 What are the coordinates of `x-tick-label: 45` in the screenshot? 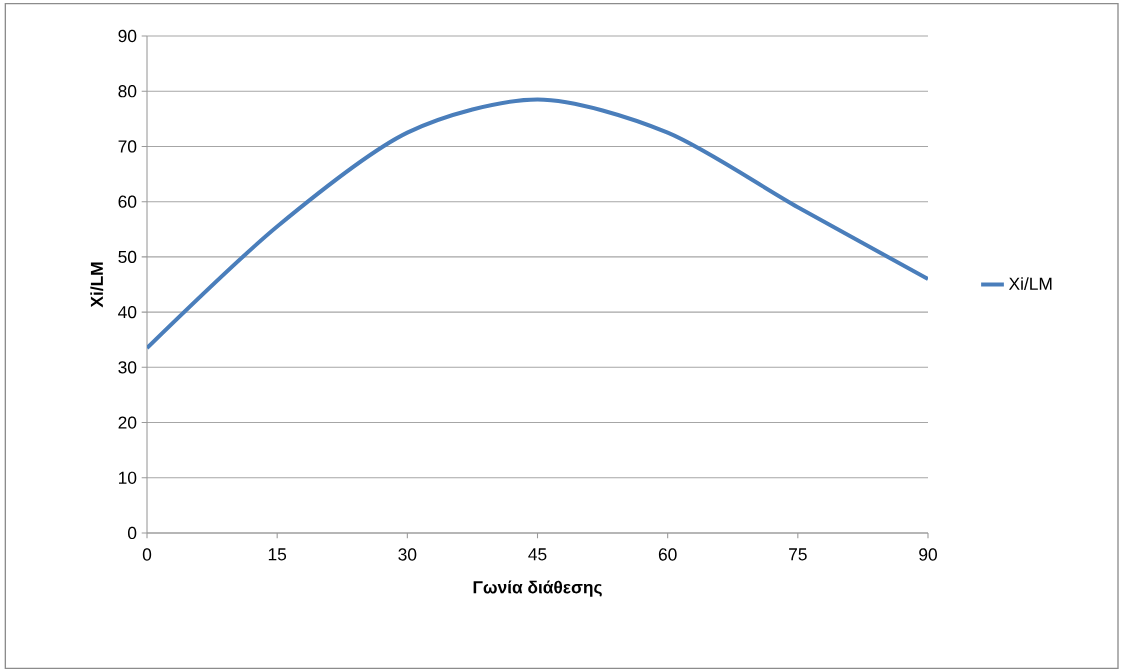 It's located at (537, 554).